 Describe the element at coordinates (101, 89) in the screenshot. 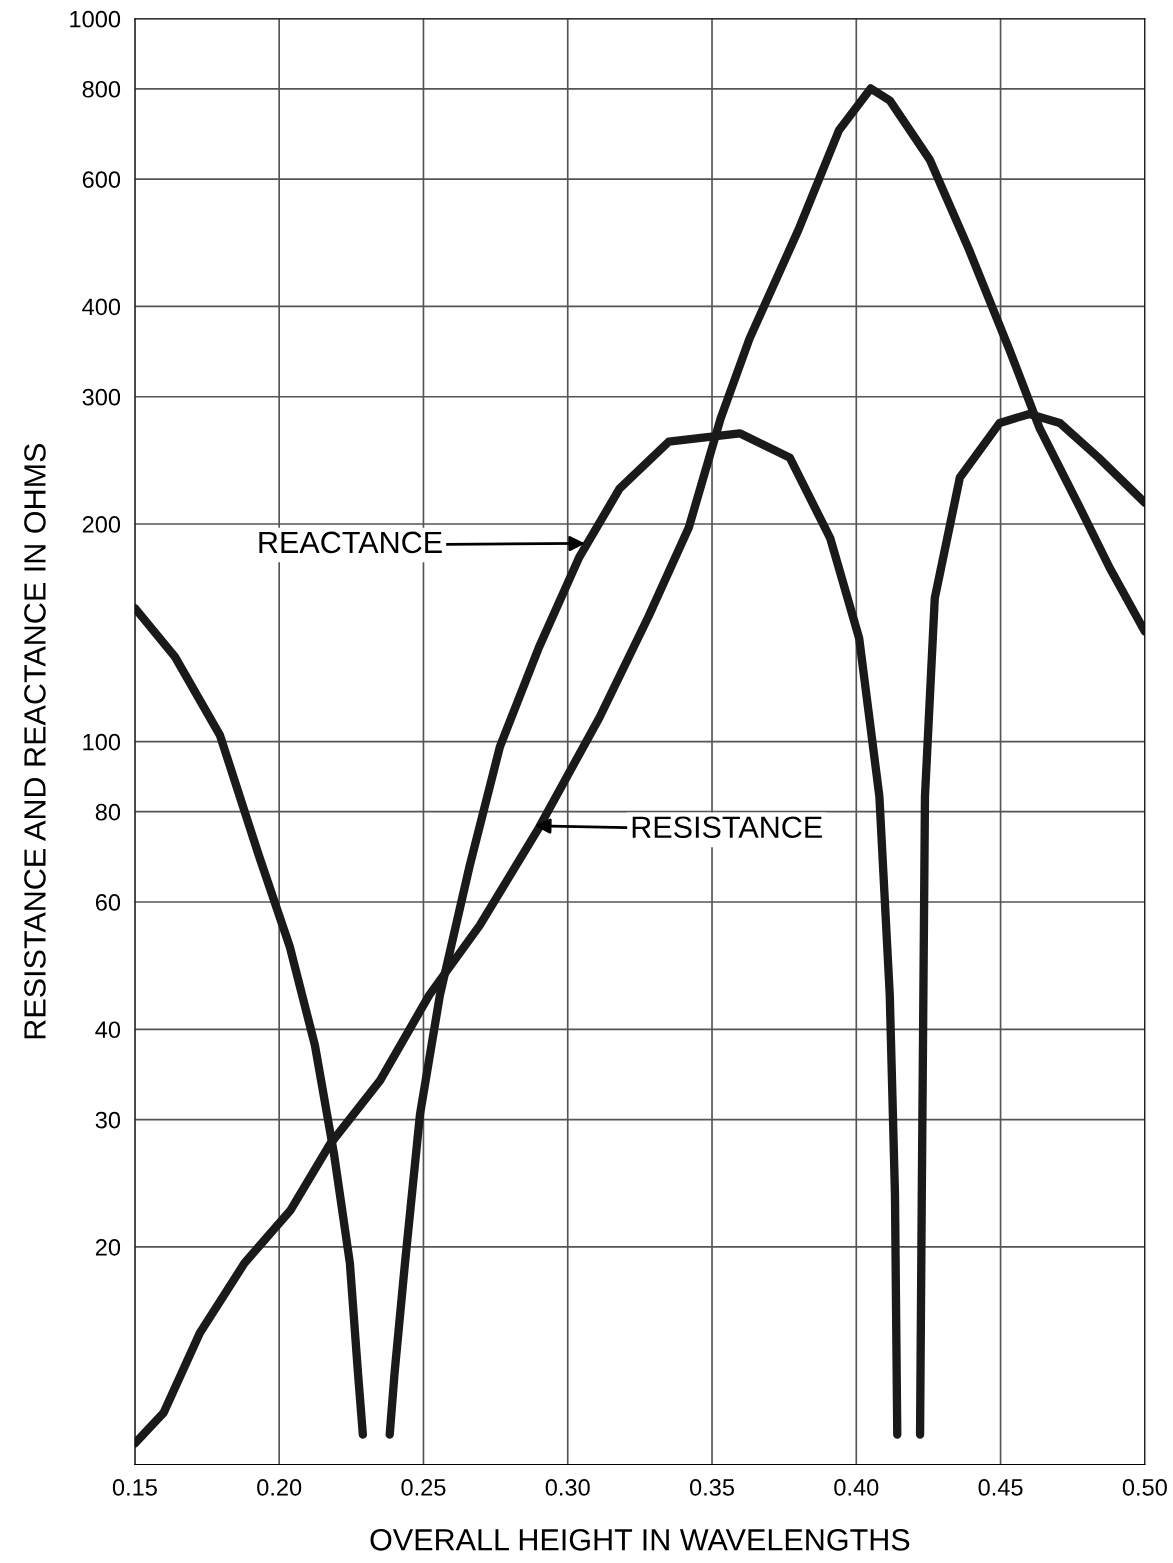

I see `y-tick-label: 800` at that location.